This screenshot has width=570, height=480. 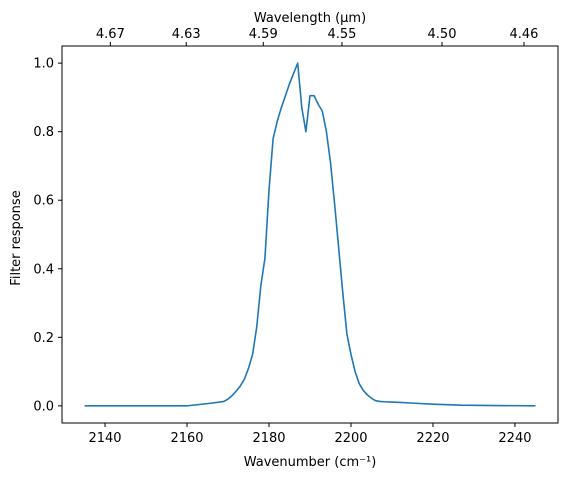 I want to click on x-tick-label: 2140, so click(x=104, y=438).